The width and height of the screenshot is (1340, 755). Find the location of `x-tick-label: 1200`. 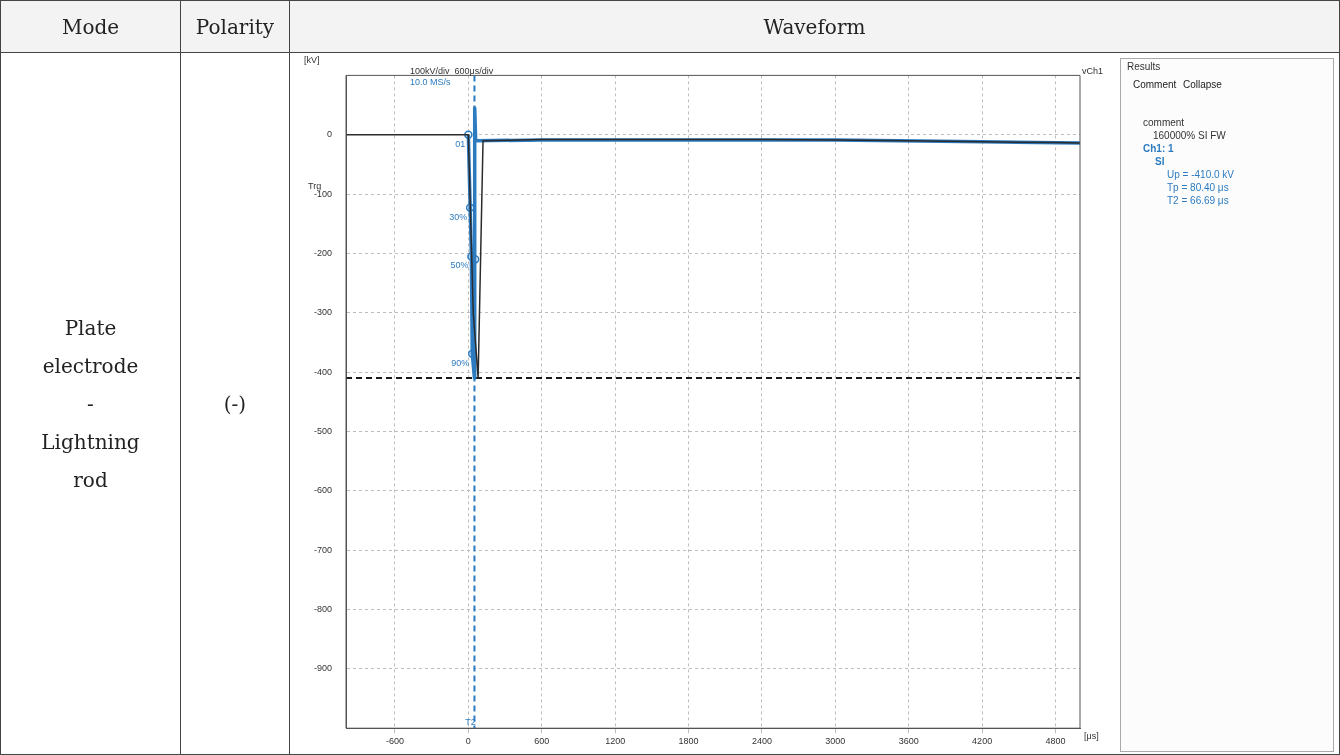

x-tick-label: 1200 is located at coordinates (615, 741).